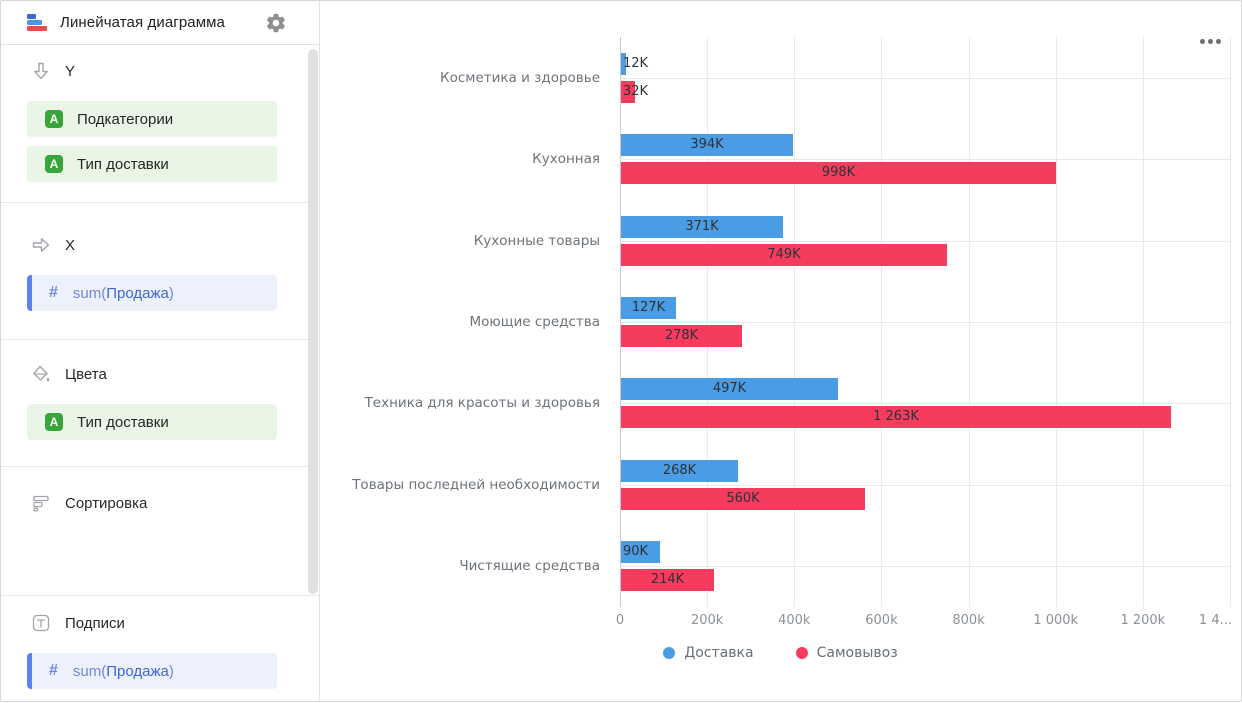 This screenshot has width=1242, height=703. What do you see at coordinates (160, 531) in the screenshot?
I see `section-sort: Сортировка` at bounding box center [160, 531].